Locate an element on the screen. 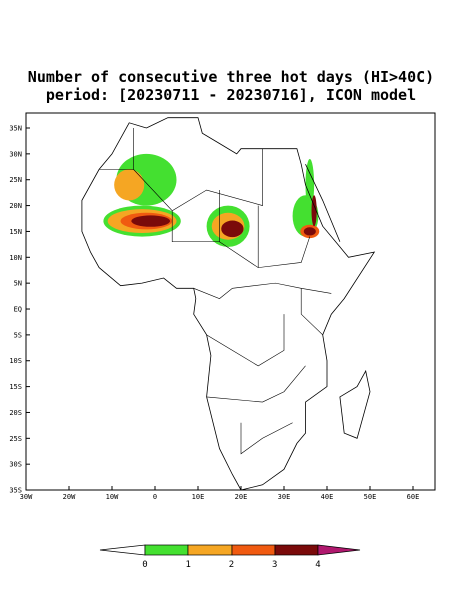  colorbar-label: 1 is located at coordinates (188, 565).